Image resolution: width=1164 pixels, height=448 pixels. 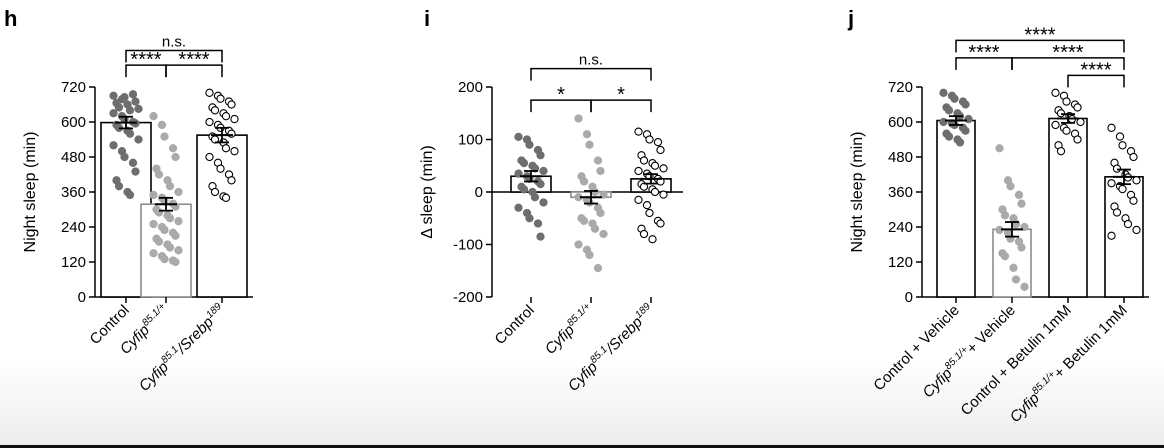 What do you see at coordinates (990, 329) in the screenshot?
I see `x-tick-label-tail: + Vehicle` at bounding box center [990, 329].